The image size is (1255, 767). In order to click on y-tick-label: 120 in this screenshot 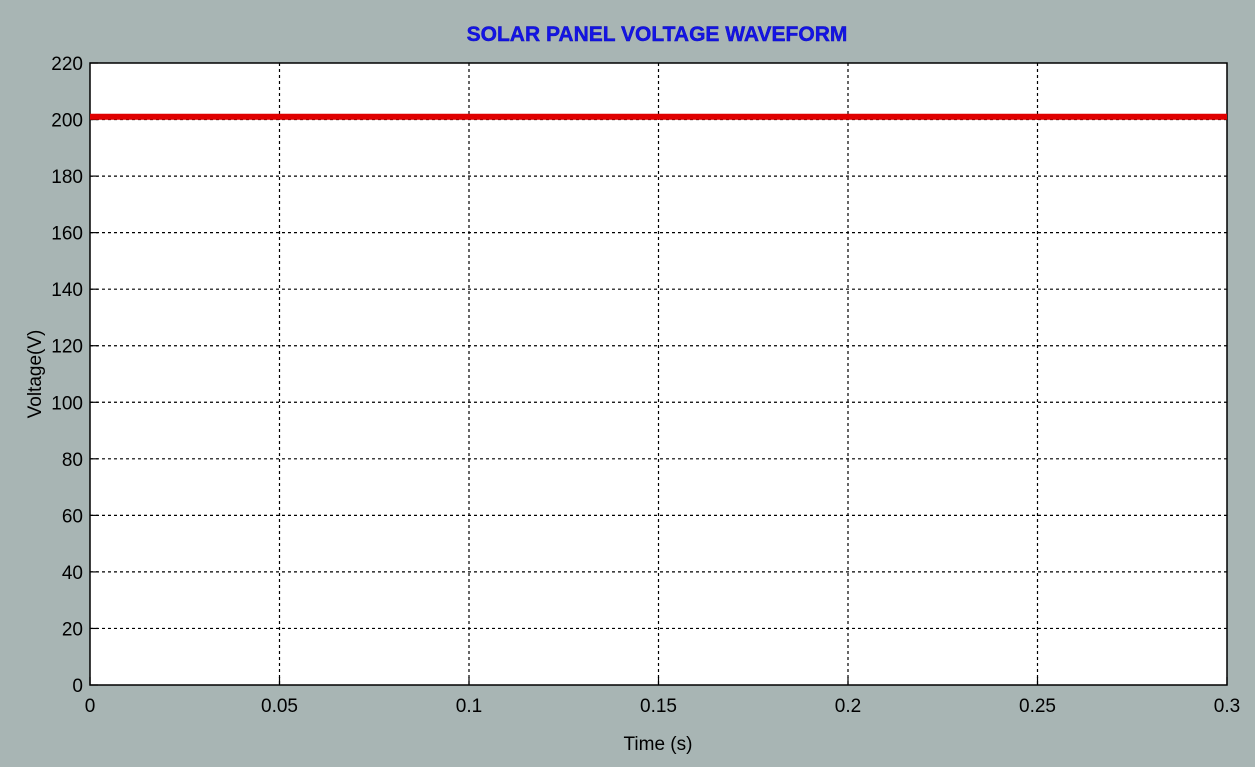, I will do `click(67, 347)`.